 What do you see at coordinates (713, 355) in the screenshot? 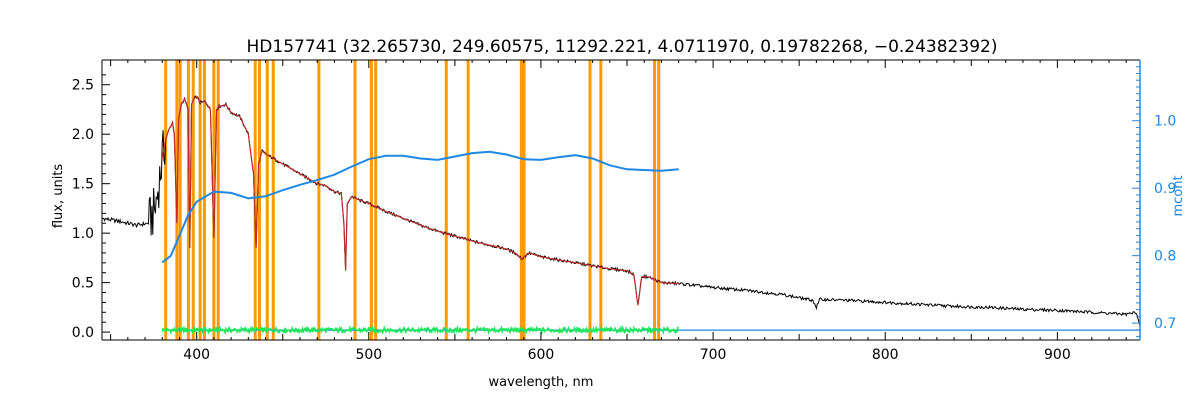
I see `x-tick-label-700: 700` at bounding box center [713, 355].